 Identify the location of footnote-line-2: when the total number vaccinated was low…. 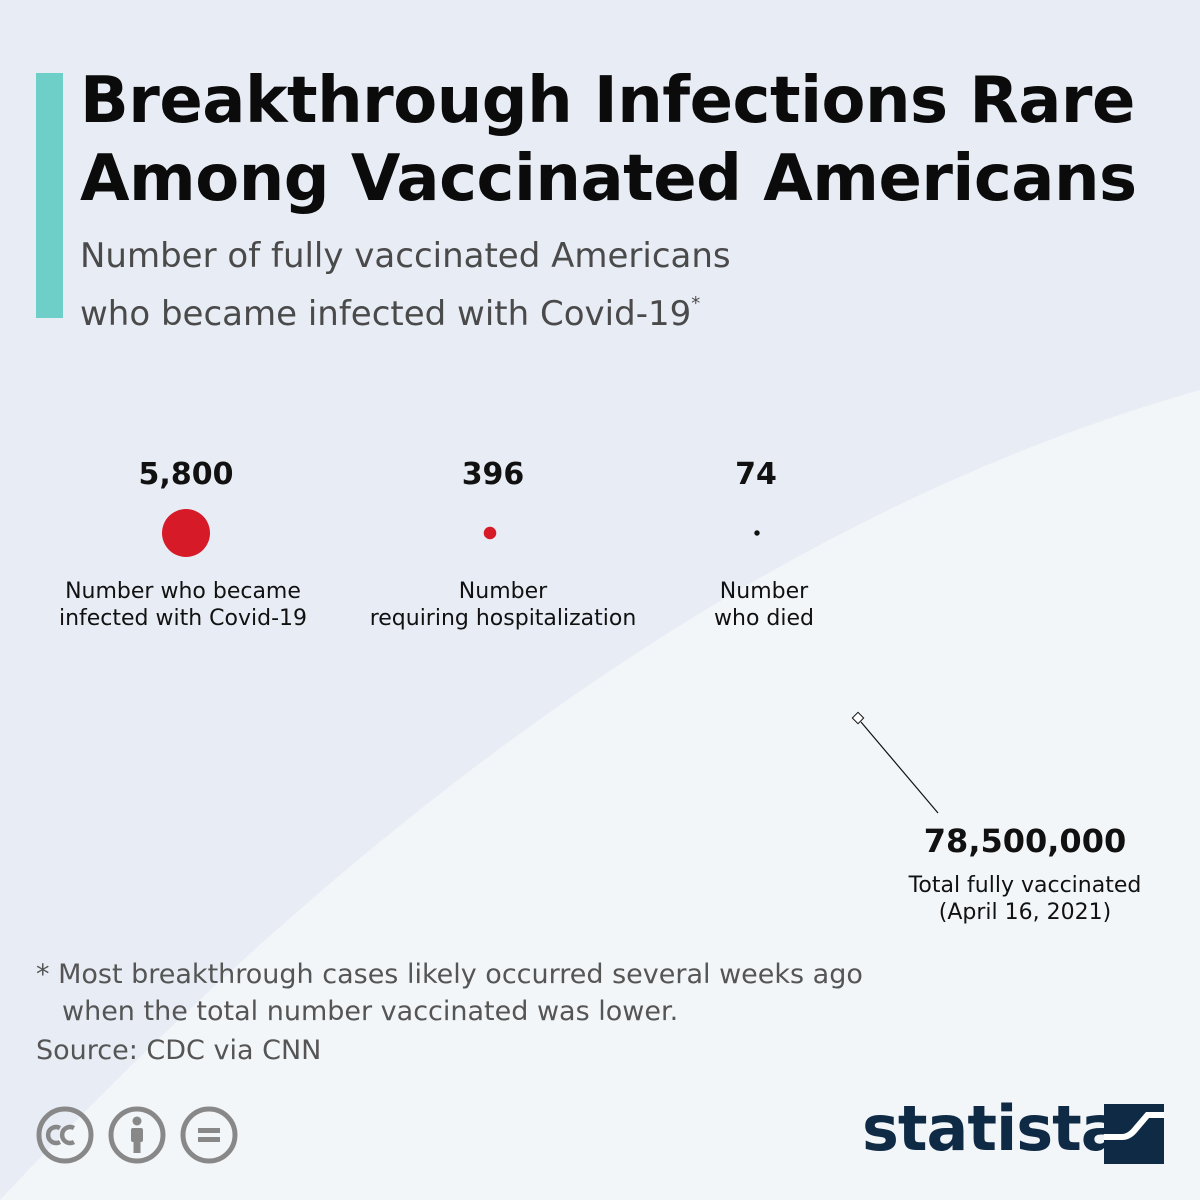
(370, 1011).